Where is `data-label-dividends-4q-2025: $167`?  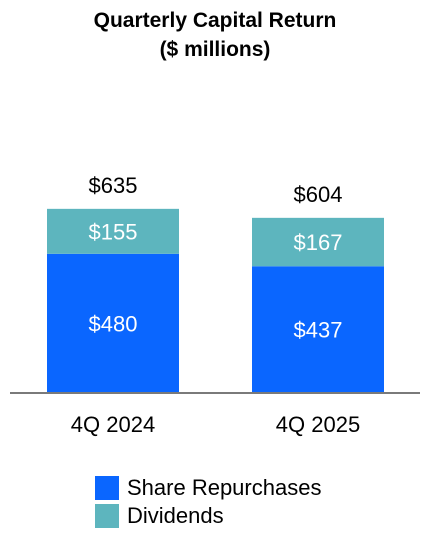
data-label-dividends-4q-2025: $167 is located at coordinates (318, 242).